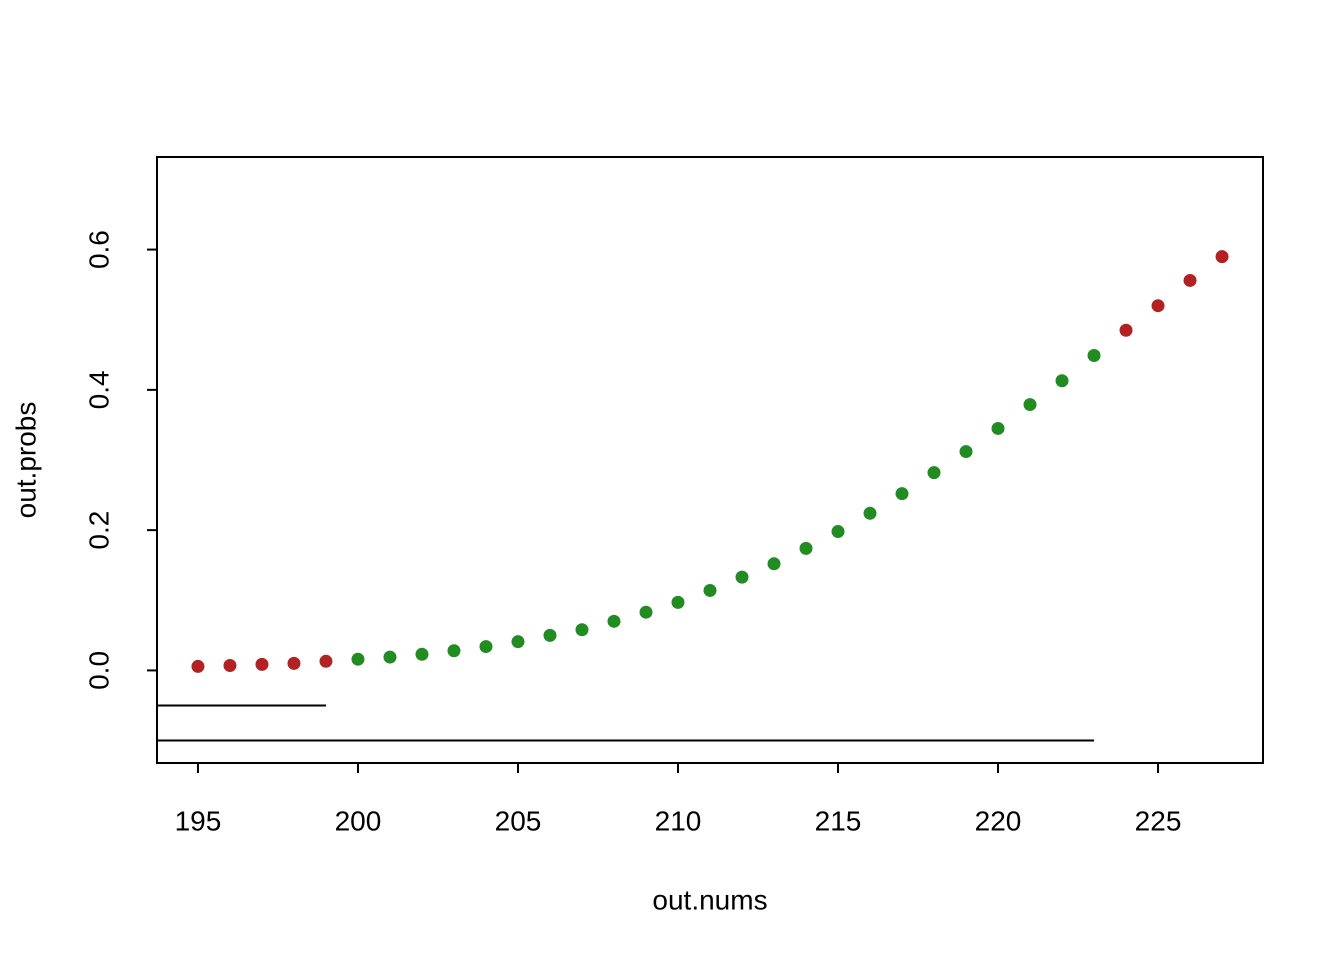 Image resolution: width=1344 pixels, height=965 pixels. I want to click on x-tick-label: 210, so click(678, 820).